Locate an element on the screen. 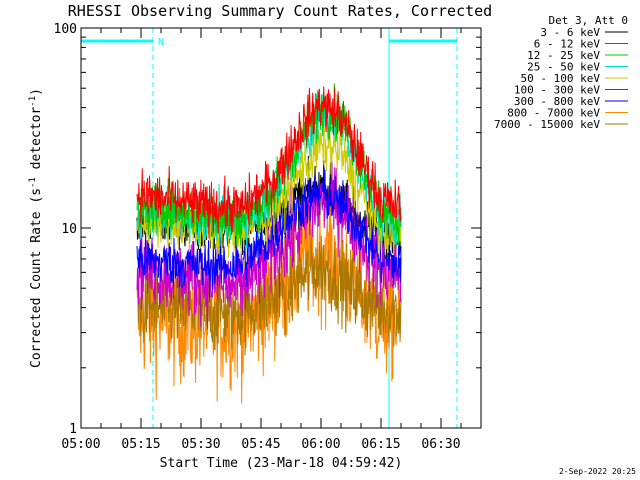 The height and width of the screenshot is (480, 640). y-axis-label-mid: detector is located at coordinates (36, 142).